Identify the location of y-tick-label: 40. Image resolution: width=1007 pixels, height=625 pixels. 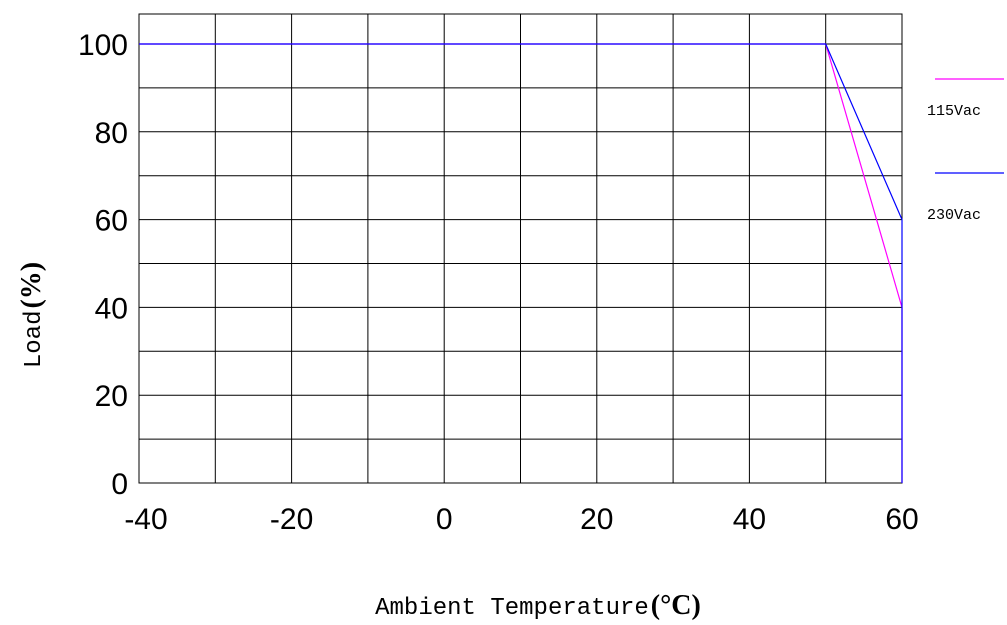
(111, 308).